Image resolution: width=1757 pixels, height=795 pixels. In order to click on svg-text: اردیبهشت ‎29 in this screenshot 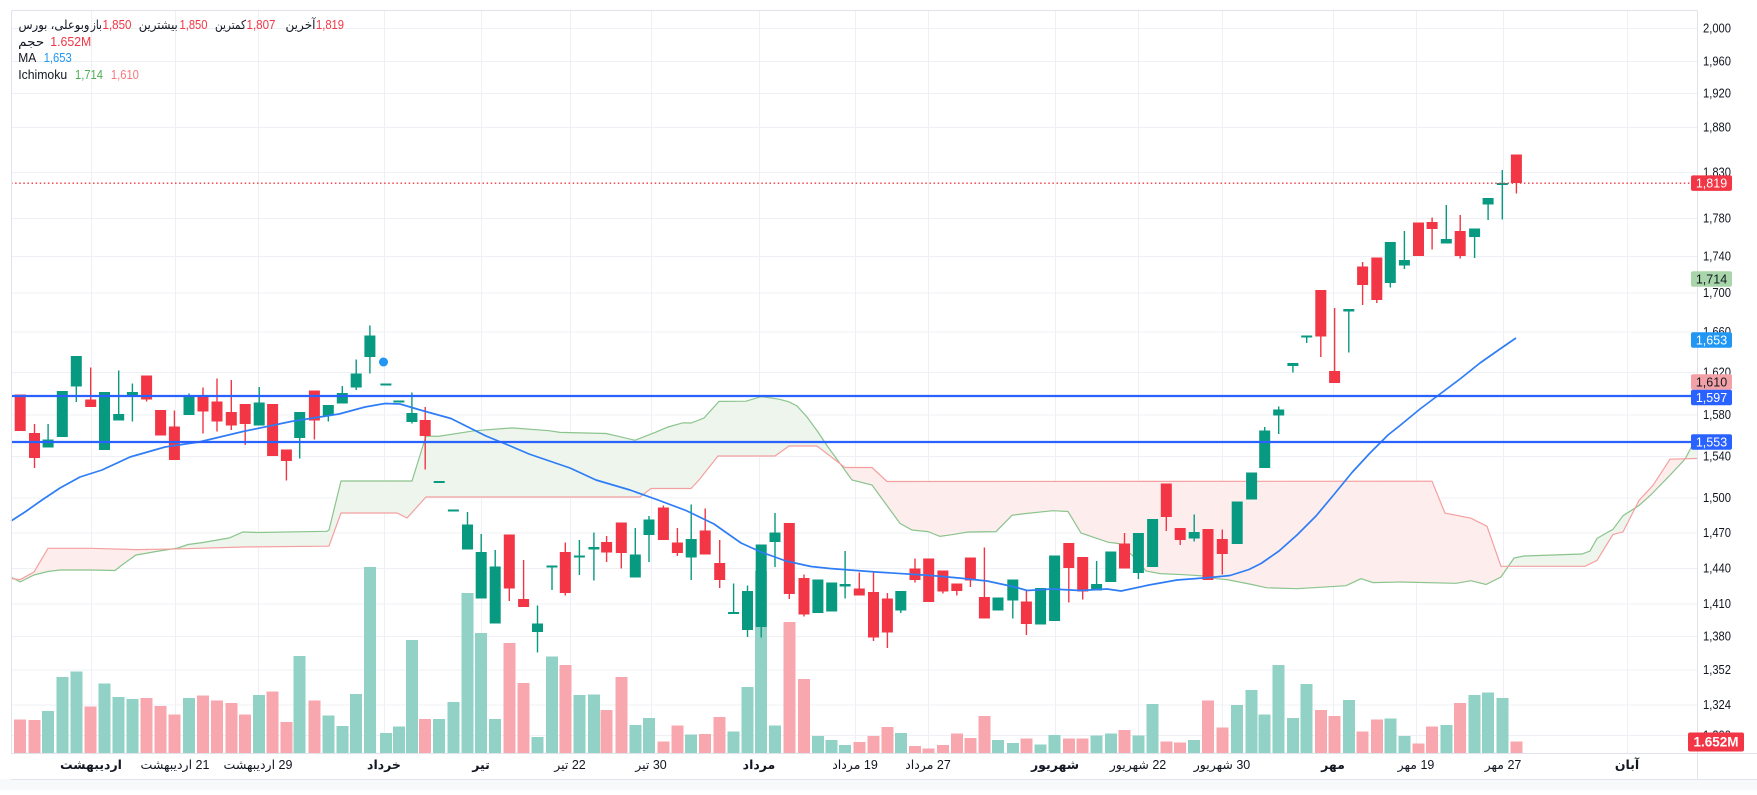, I will do `click(258, 765)`.